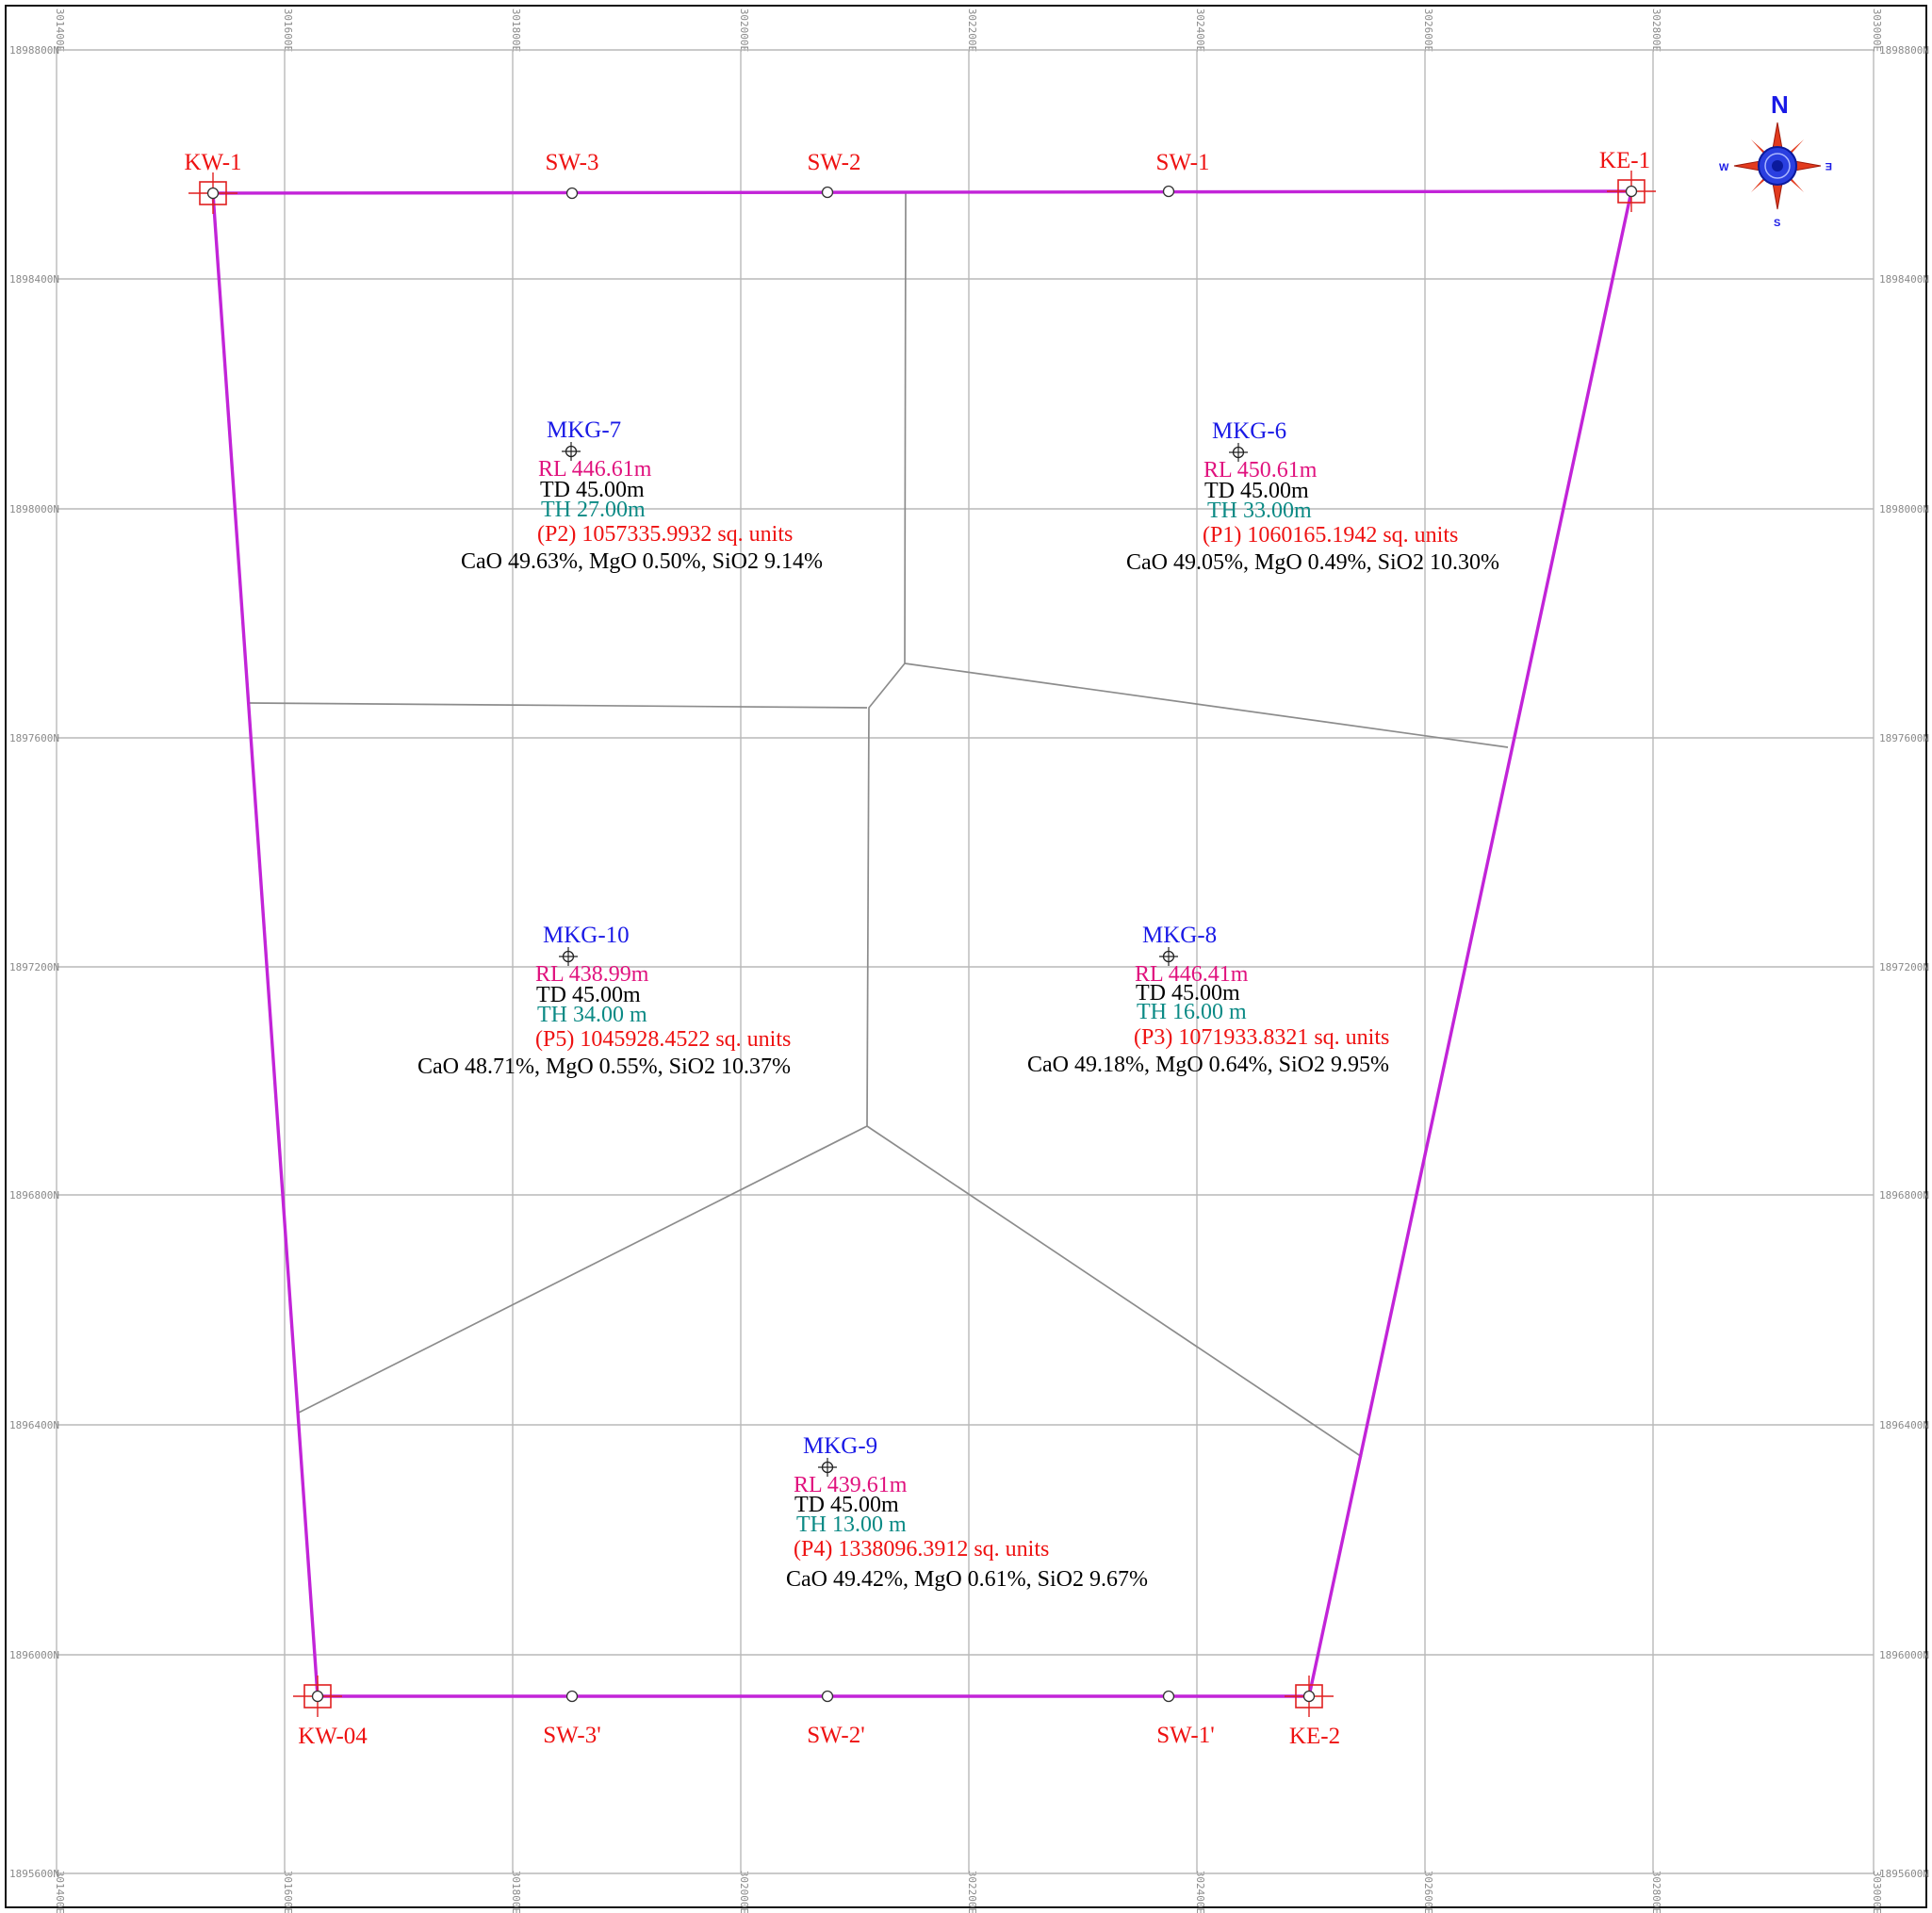 The width and height of the screenshot is (1932, 1913). Describe the element at coordinates (921, 1549) in the screenshot. I see `polygon-area: (P4) 1338096.3912 sq. units` at that location.